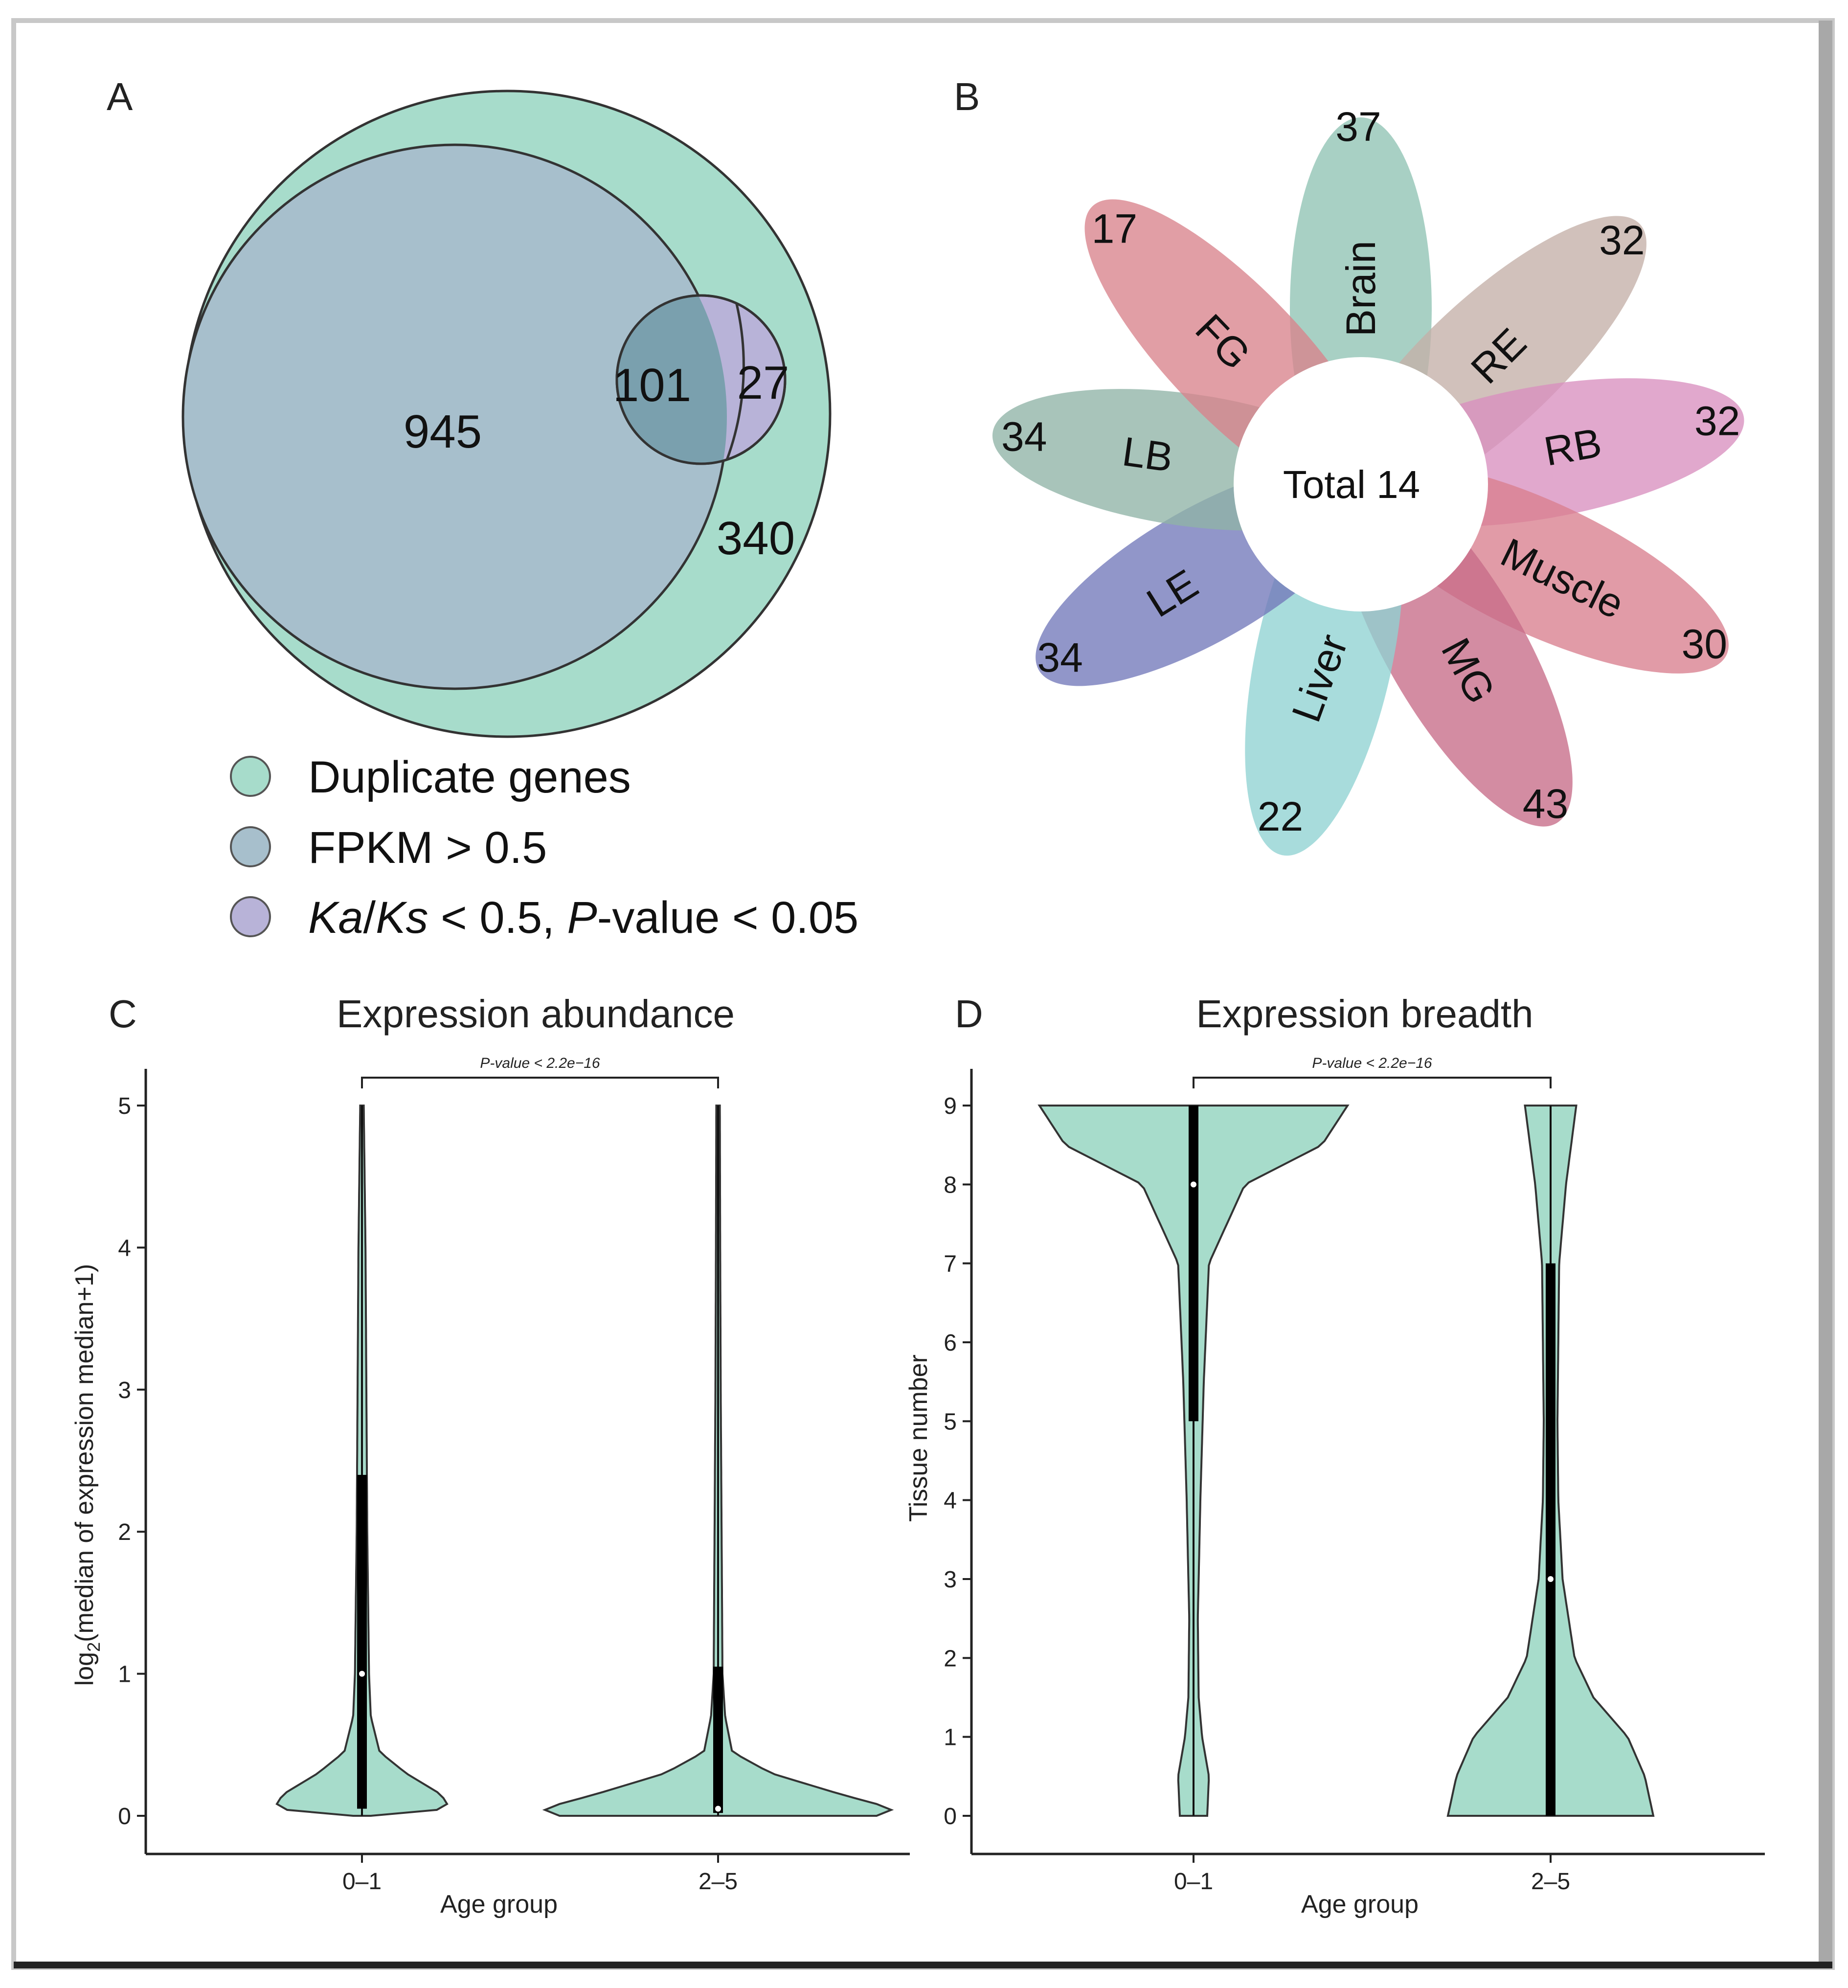 The image size is (1848, 1988). What do you see at coordinates (123, 1014) in the screenshot?
I see `panel-c-label: C` at bounding box center [123, 1014].